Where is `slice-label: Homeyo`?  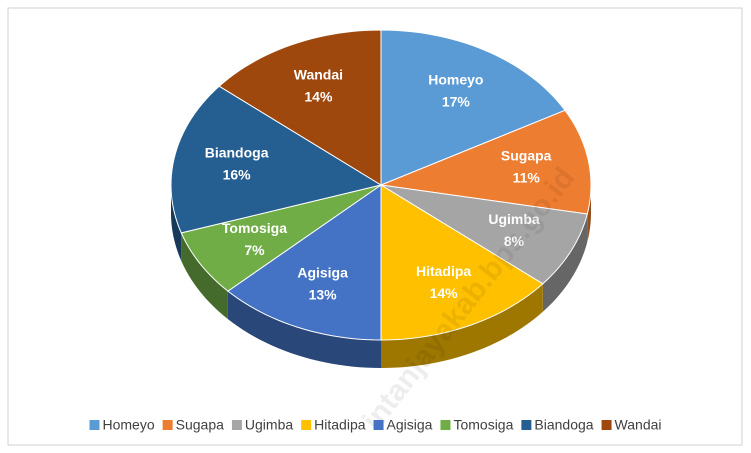
slice-label: Homeyo is located at coordinates (455, 79).